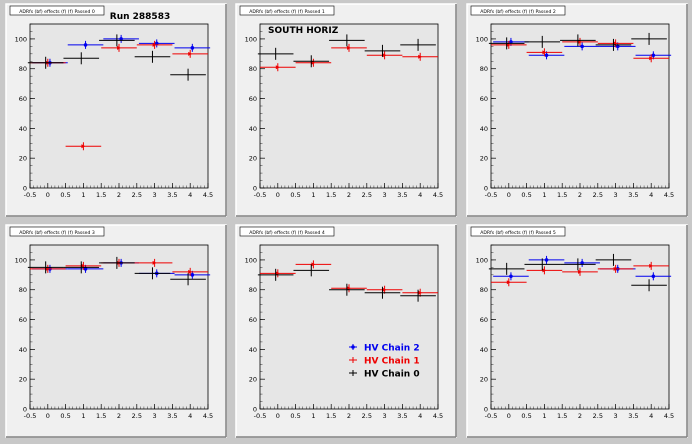 The height and width of the screenshot is (444, 692). I want to click on panel-title: ADRfs (bf) effects (f) (f) Passed 2, so click(518, 12).